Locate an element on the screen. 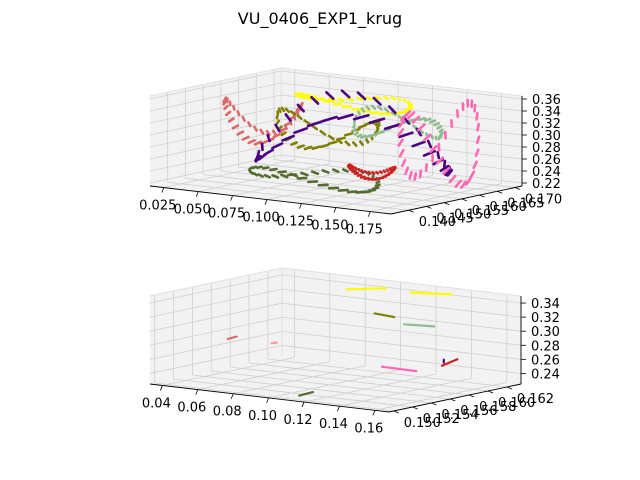 The width and height of the screenshot is (640, 480). vector-segment is located at coordinates (232, 338).